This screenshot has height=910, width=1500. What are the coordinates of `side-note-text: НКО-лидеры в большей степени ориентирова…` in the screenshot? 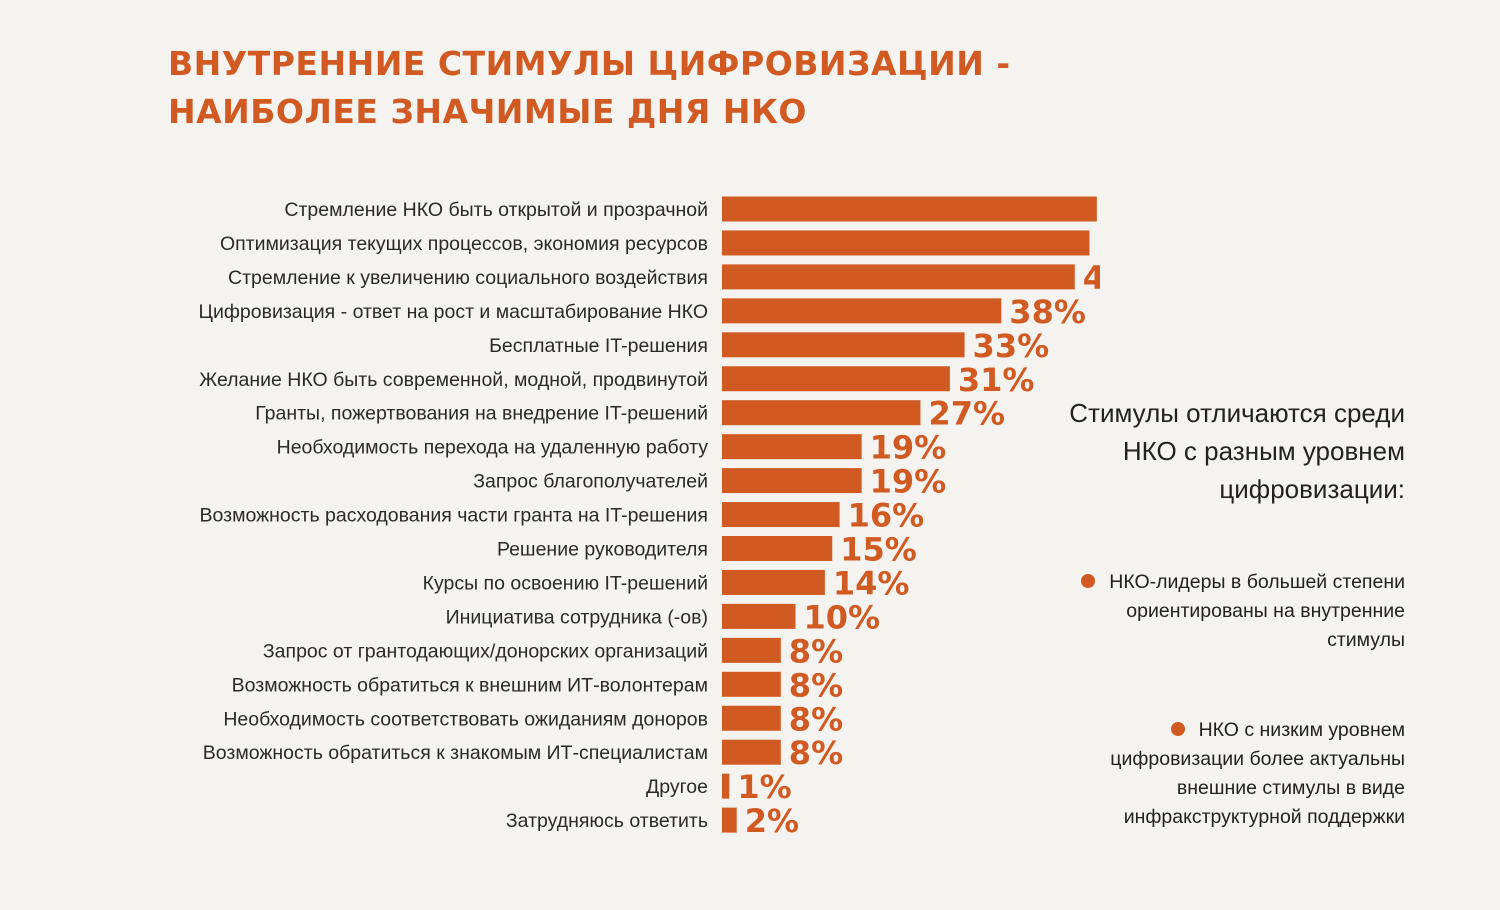 It's located at (1257, 611).